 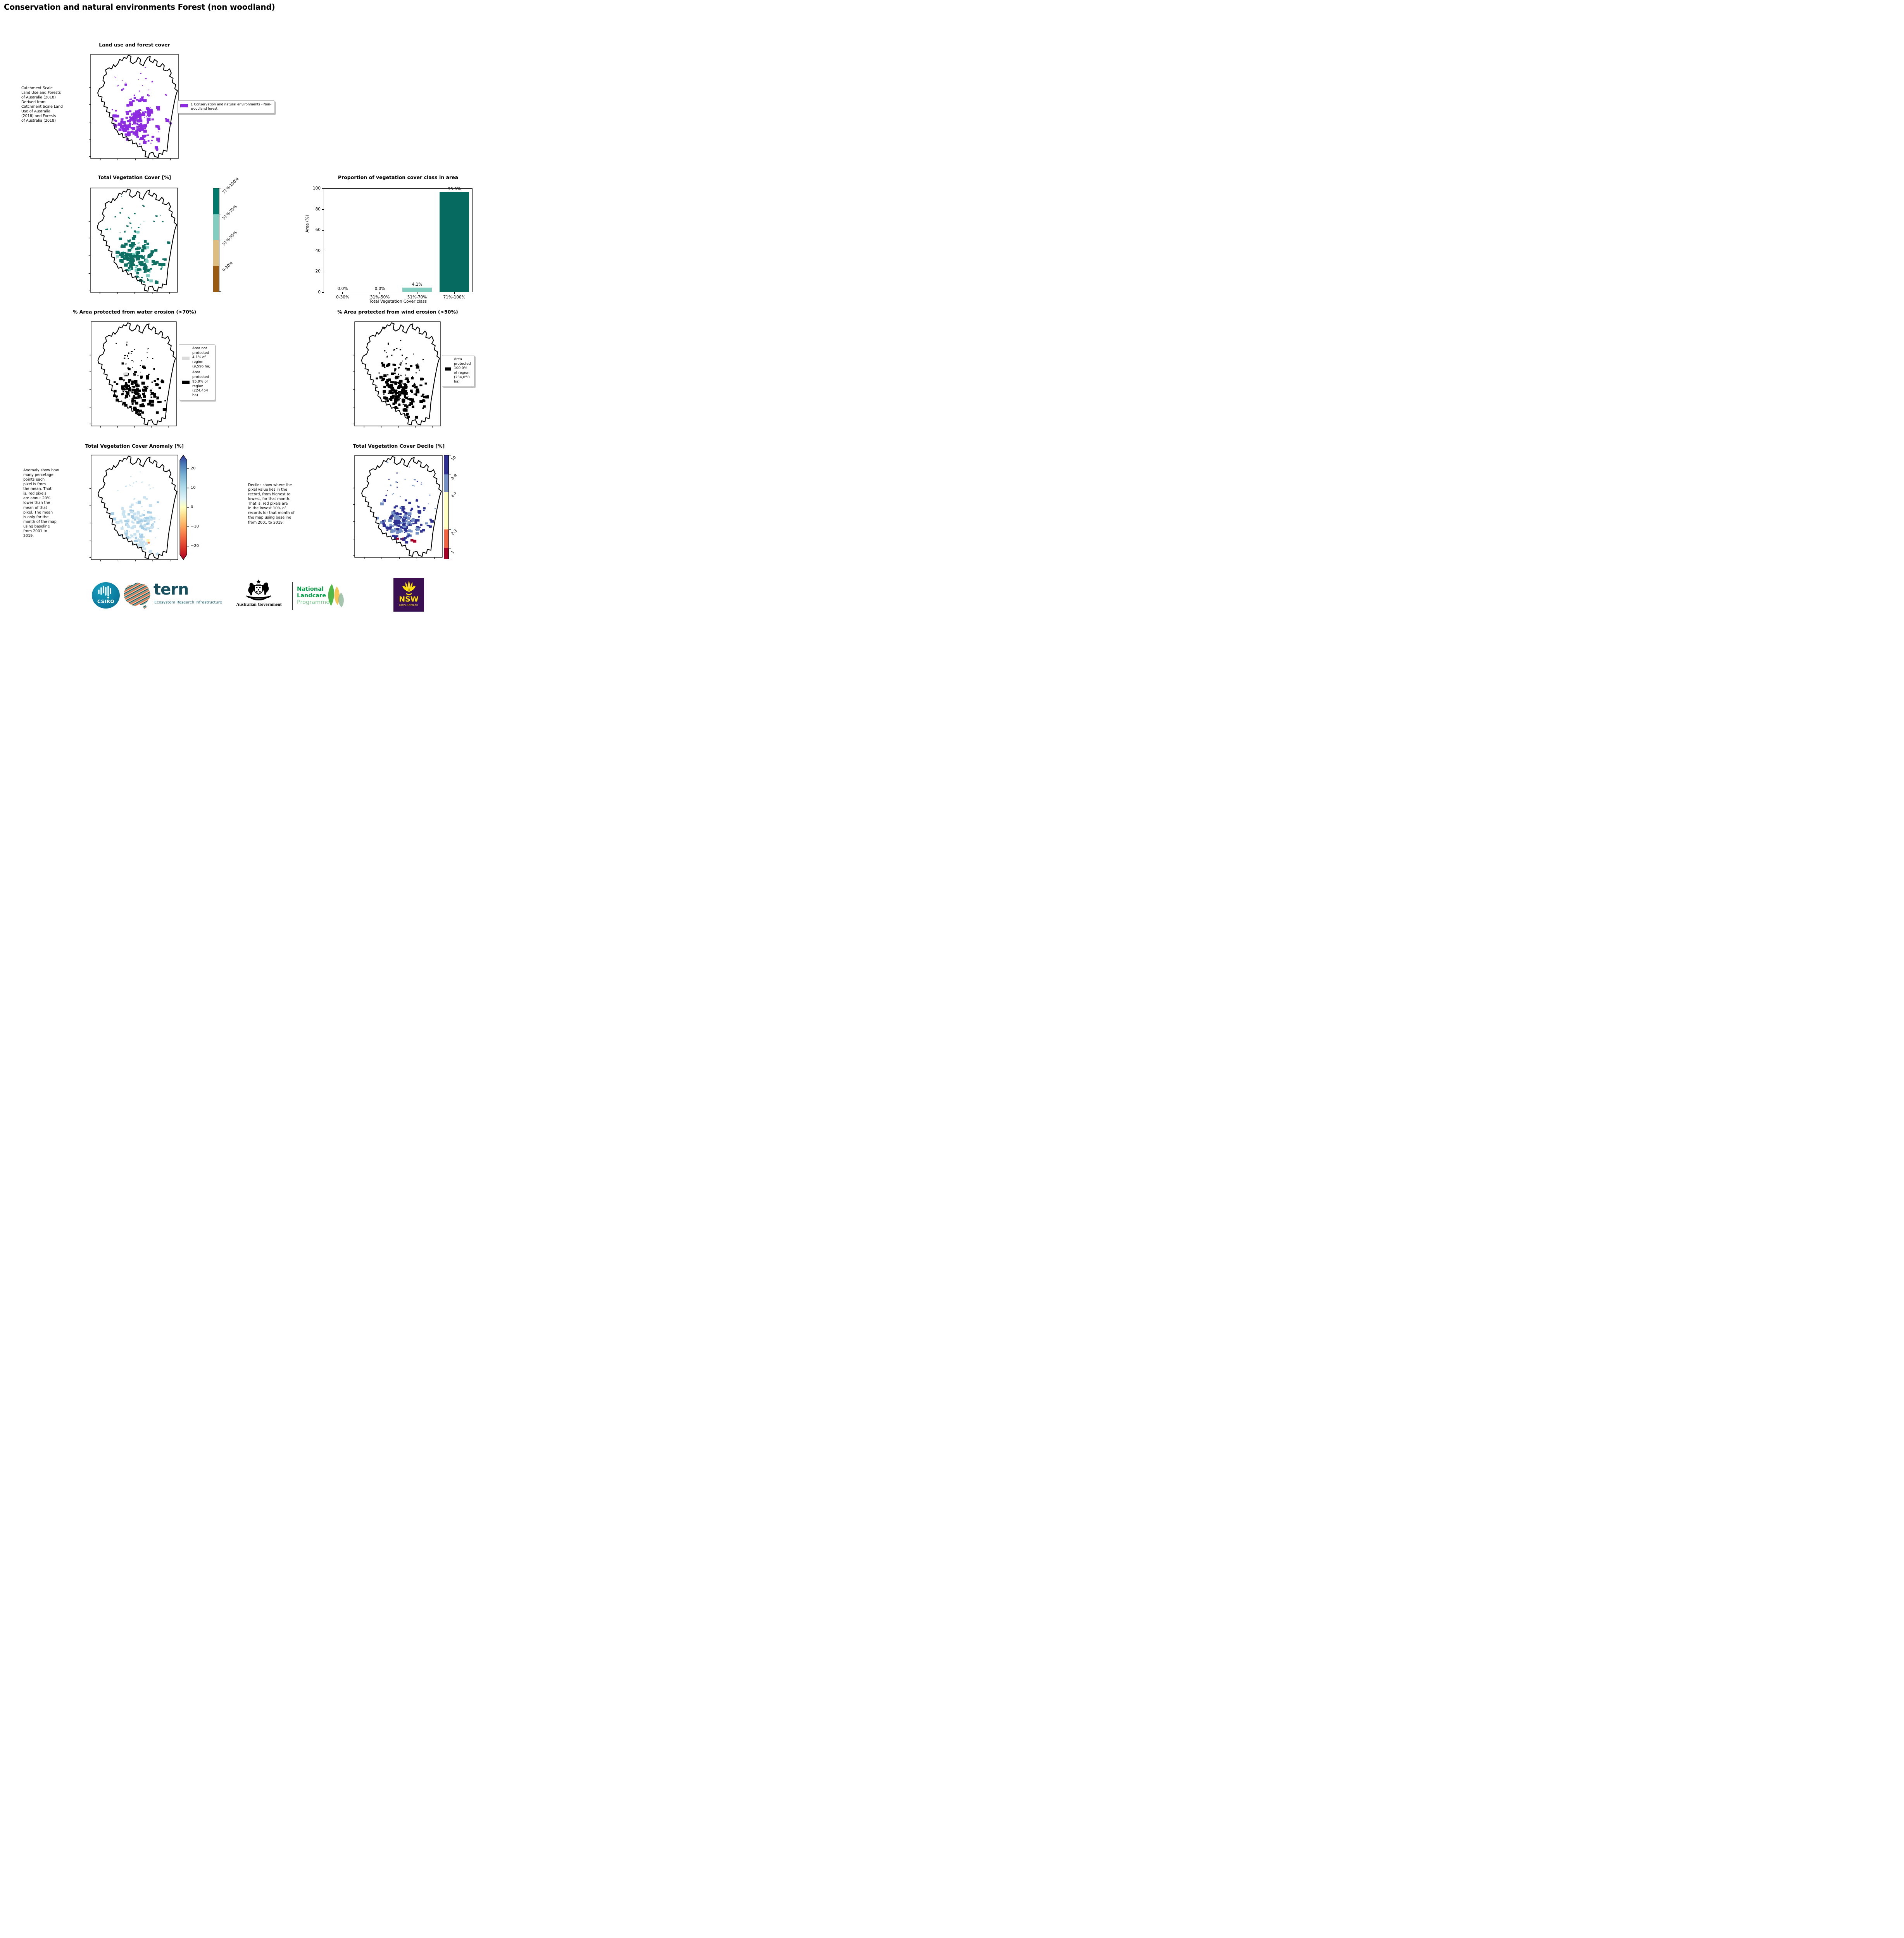 I want to click on bar-ytick-label: 100, so click(x=316, y=189).